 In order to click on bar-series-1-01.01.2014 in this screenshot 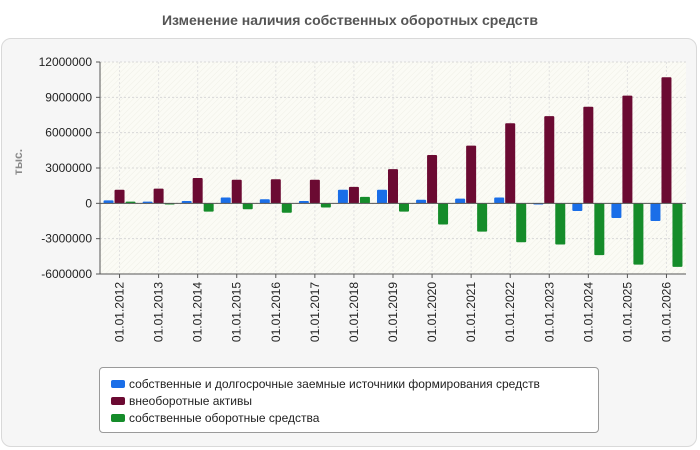, I will do `click(197, 191)`.